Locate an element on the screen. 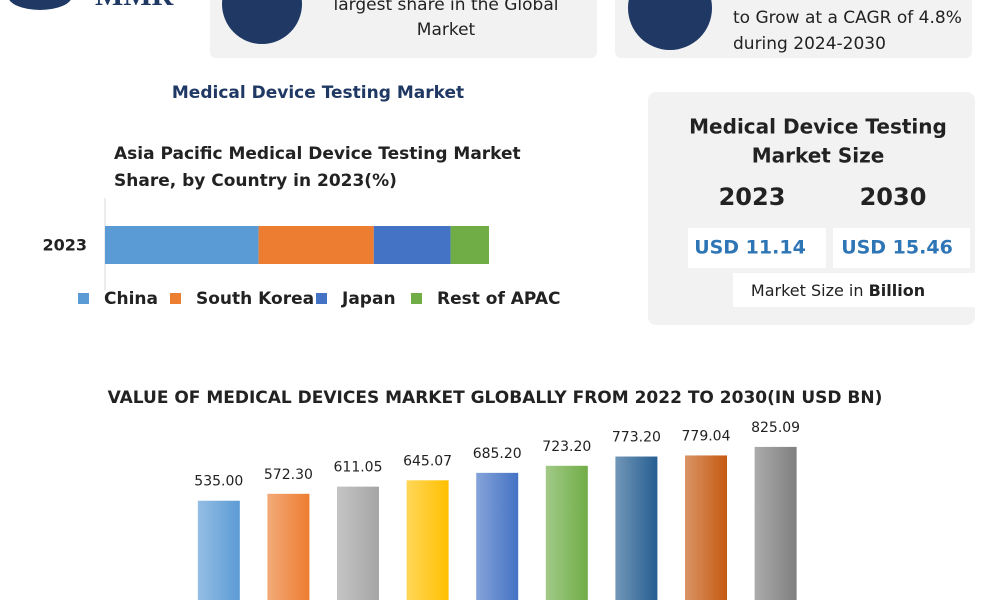 This screenshot has width=1000, height=600. legend-label: Rest of APAC is located at coordinates (498, 299).